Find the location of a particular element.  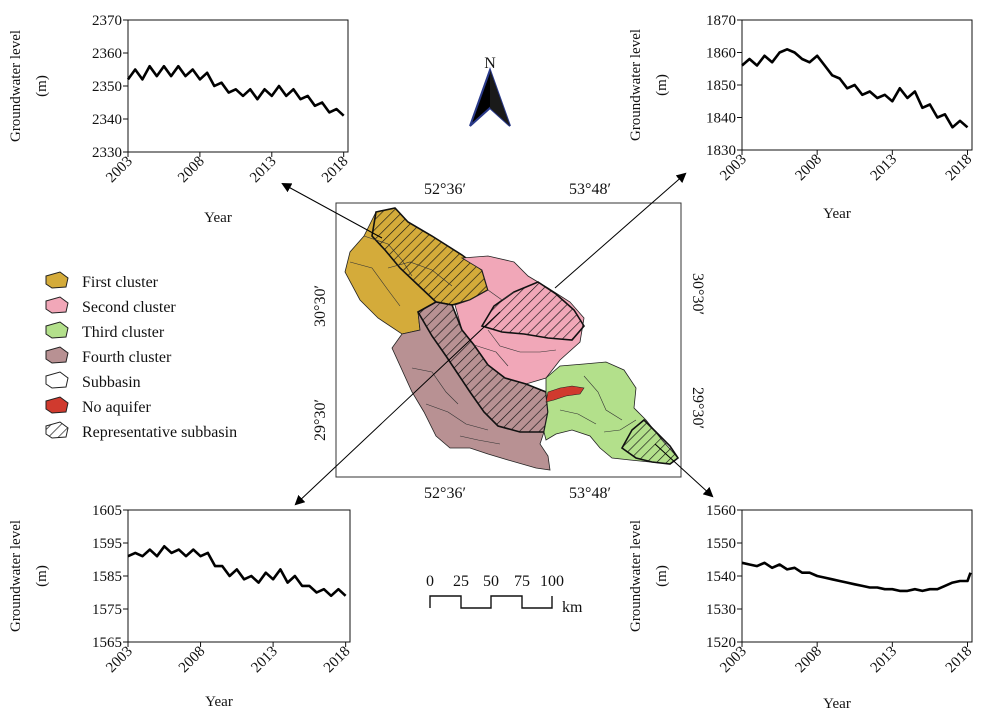

second-cluster-representative is located at coordinates (532, 311).